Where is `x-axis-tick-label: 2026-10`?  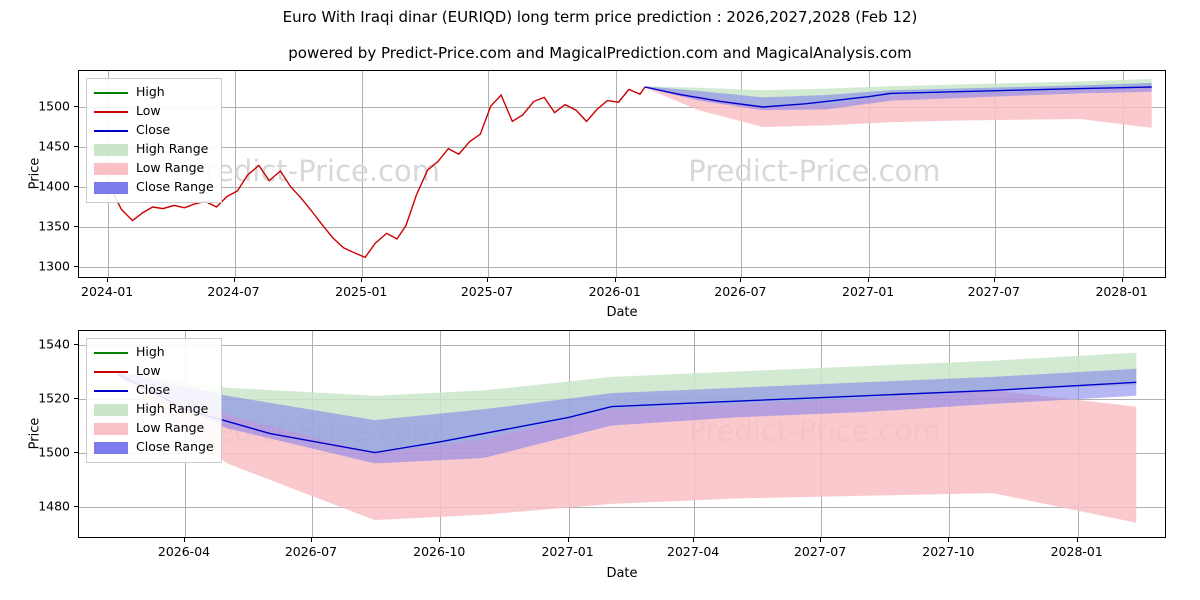 x-axis-tick-label: 2026-10 is located at coordinates (439, 551).